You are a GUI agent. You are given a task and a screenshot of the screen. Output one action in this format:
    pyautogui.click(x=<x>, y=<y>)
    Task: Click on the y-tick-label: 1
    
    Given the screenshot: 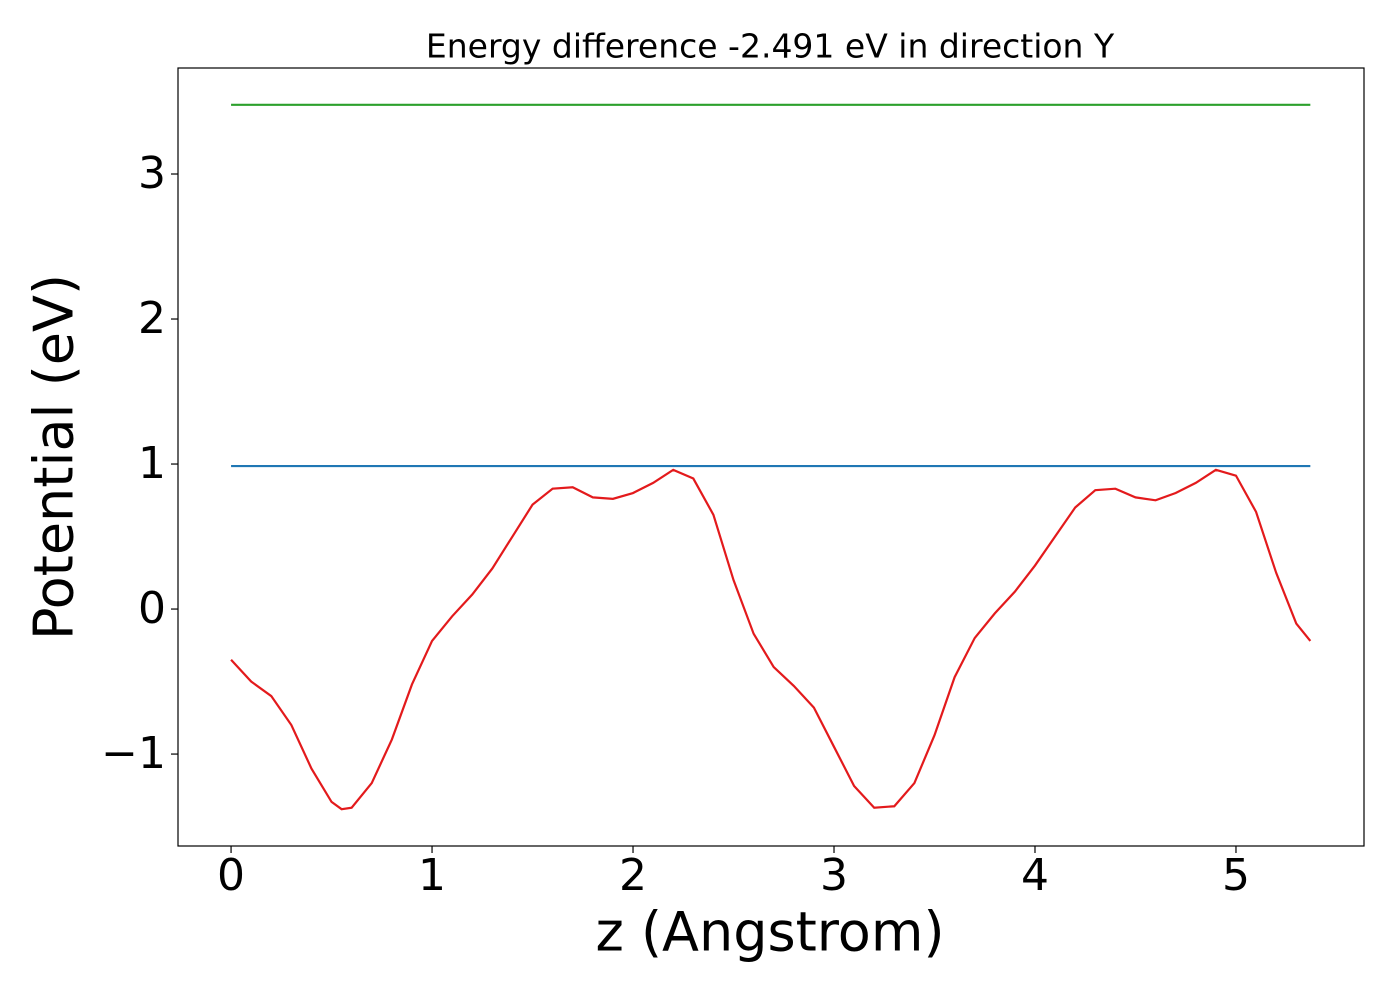 What is the action you would take?
    pyautogui.click(x=152, y=463)
    